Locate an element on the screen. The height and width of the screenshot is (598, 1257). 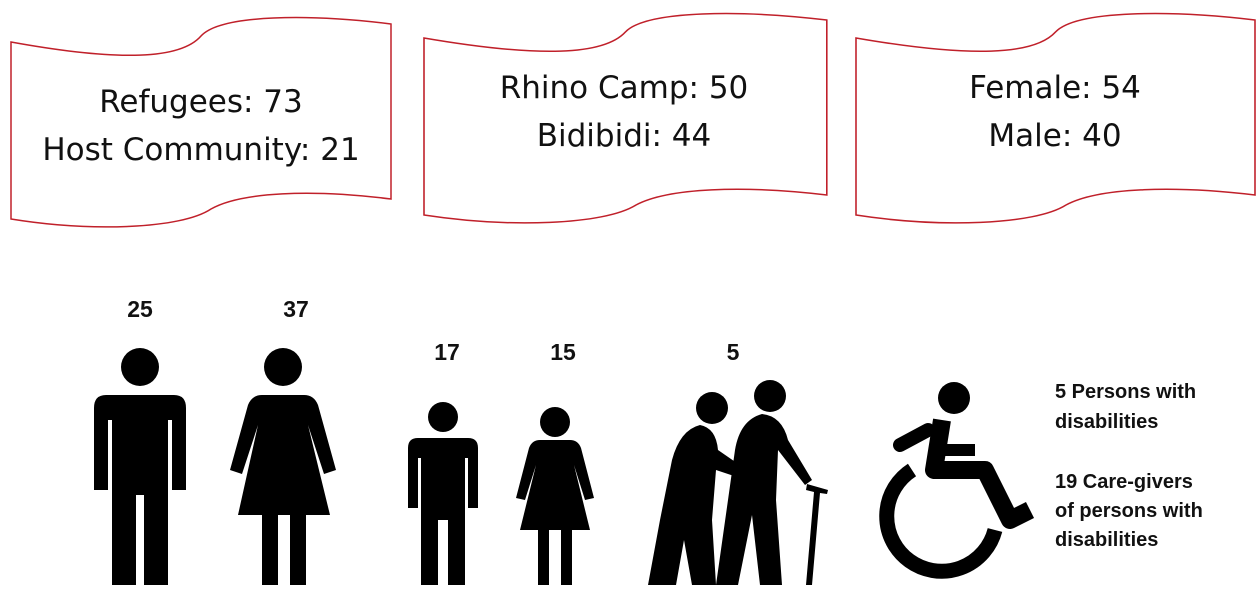
banner: Refugees: 73 Host Community: 21 is located at coordinates (201, 122).